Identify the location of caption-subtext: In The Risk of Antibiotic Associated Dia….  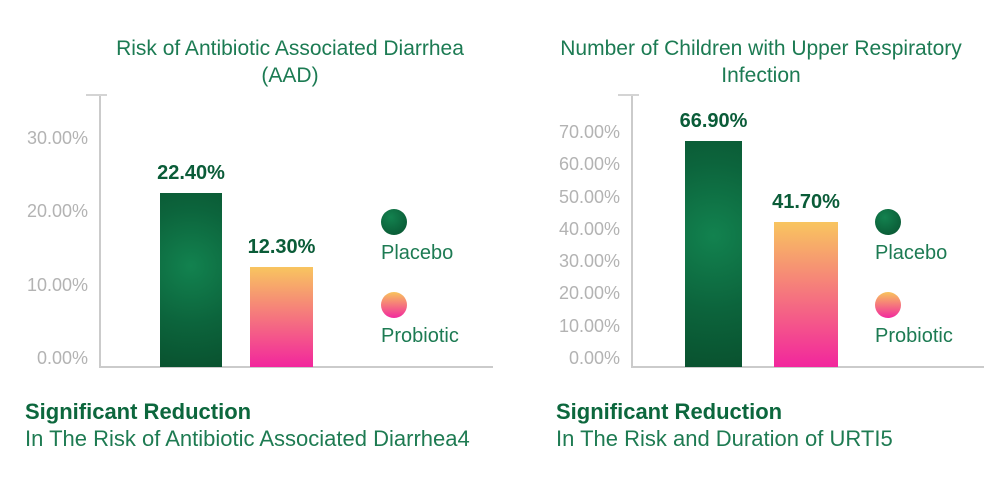
(247, 438).